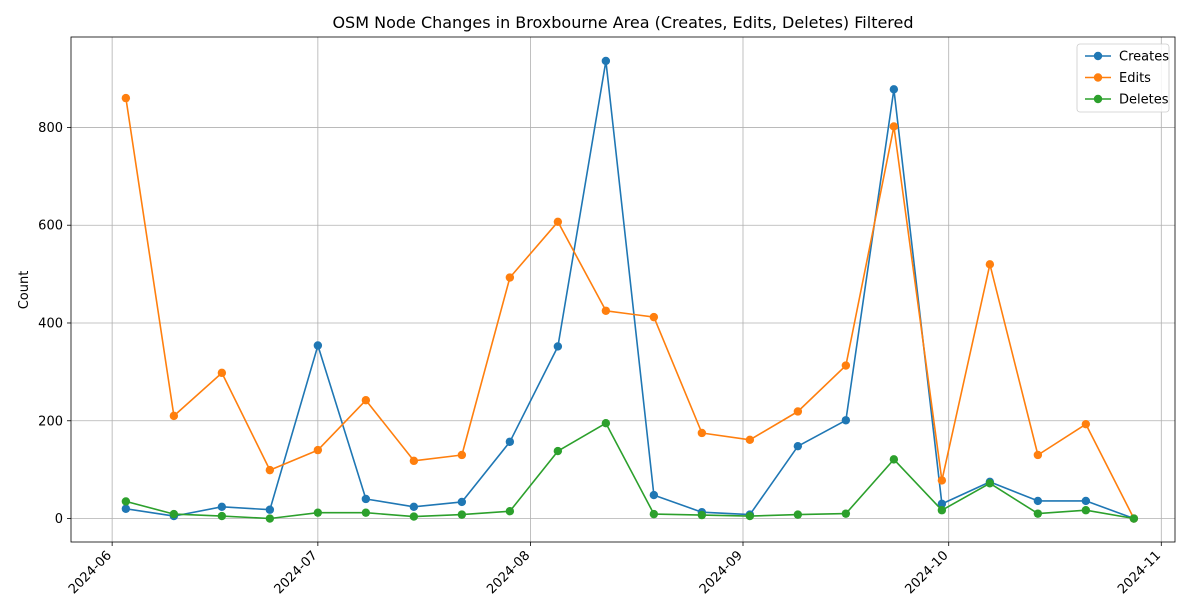 This screenshot has height=600, width=1200. What do you see at coordinates (1098, 99) in the screenshot?
I see `legend-marker-deletes` at bounding box center [1098, 99].